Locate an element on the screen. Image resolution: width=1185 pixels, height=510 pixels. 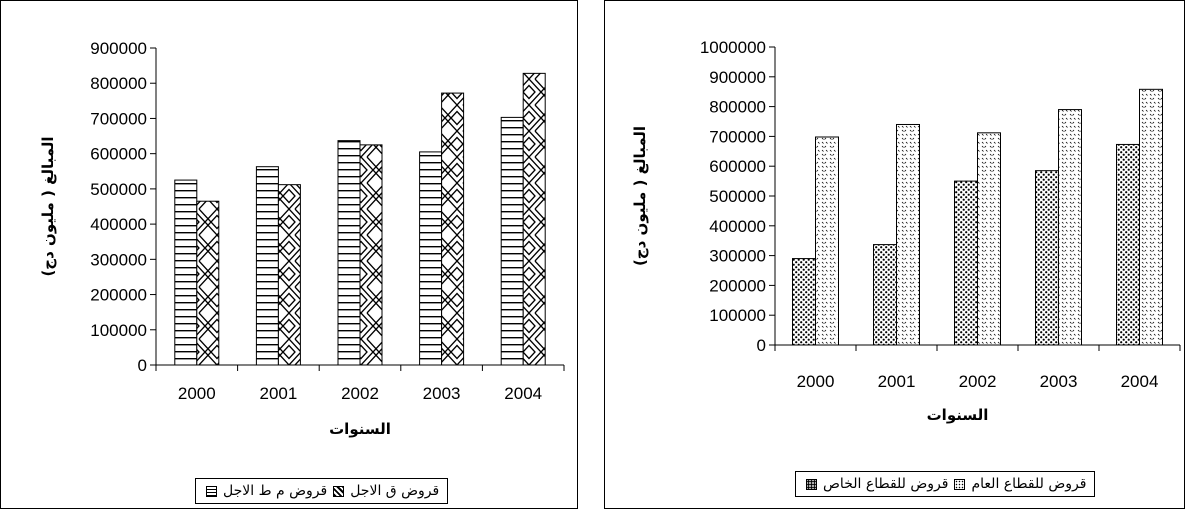
legend-swatch-hstripes is located at coordinates (211, 491).